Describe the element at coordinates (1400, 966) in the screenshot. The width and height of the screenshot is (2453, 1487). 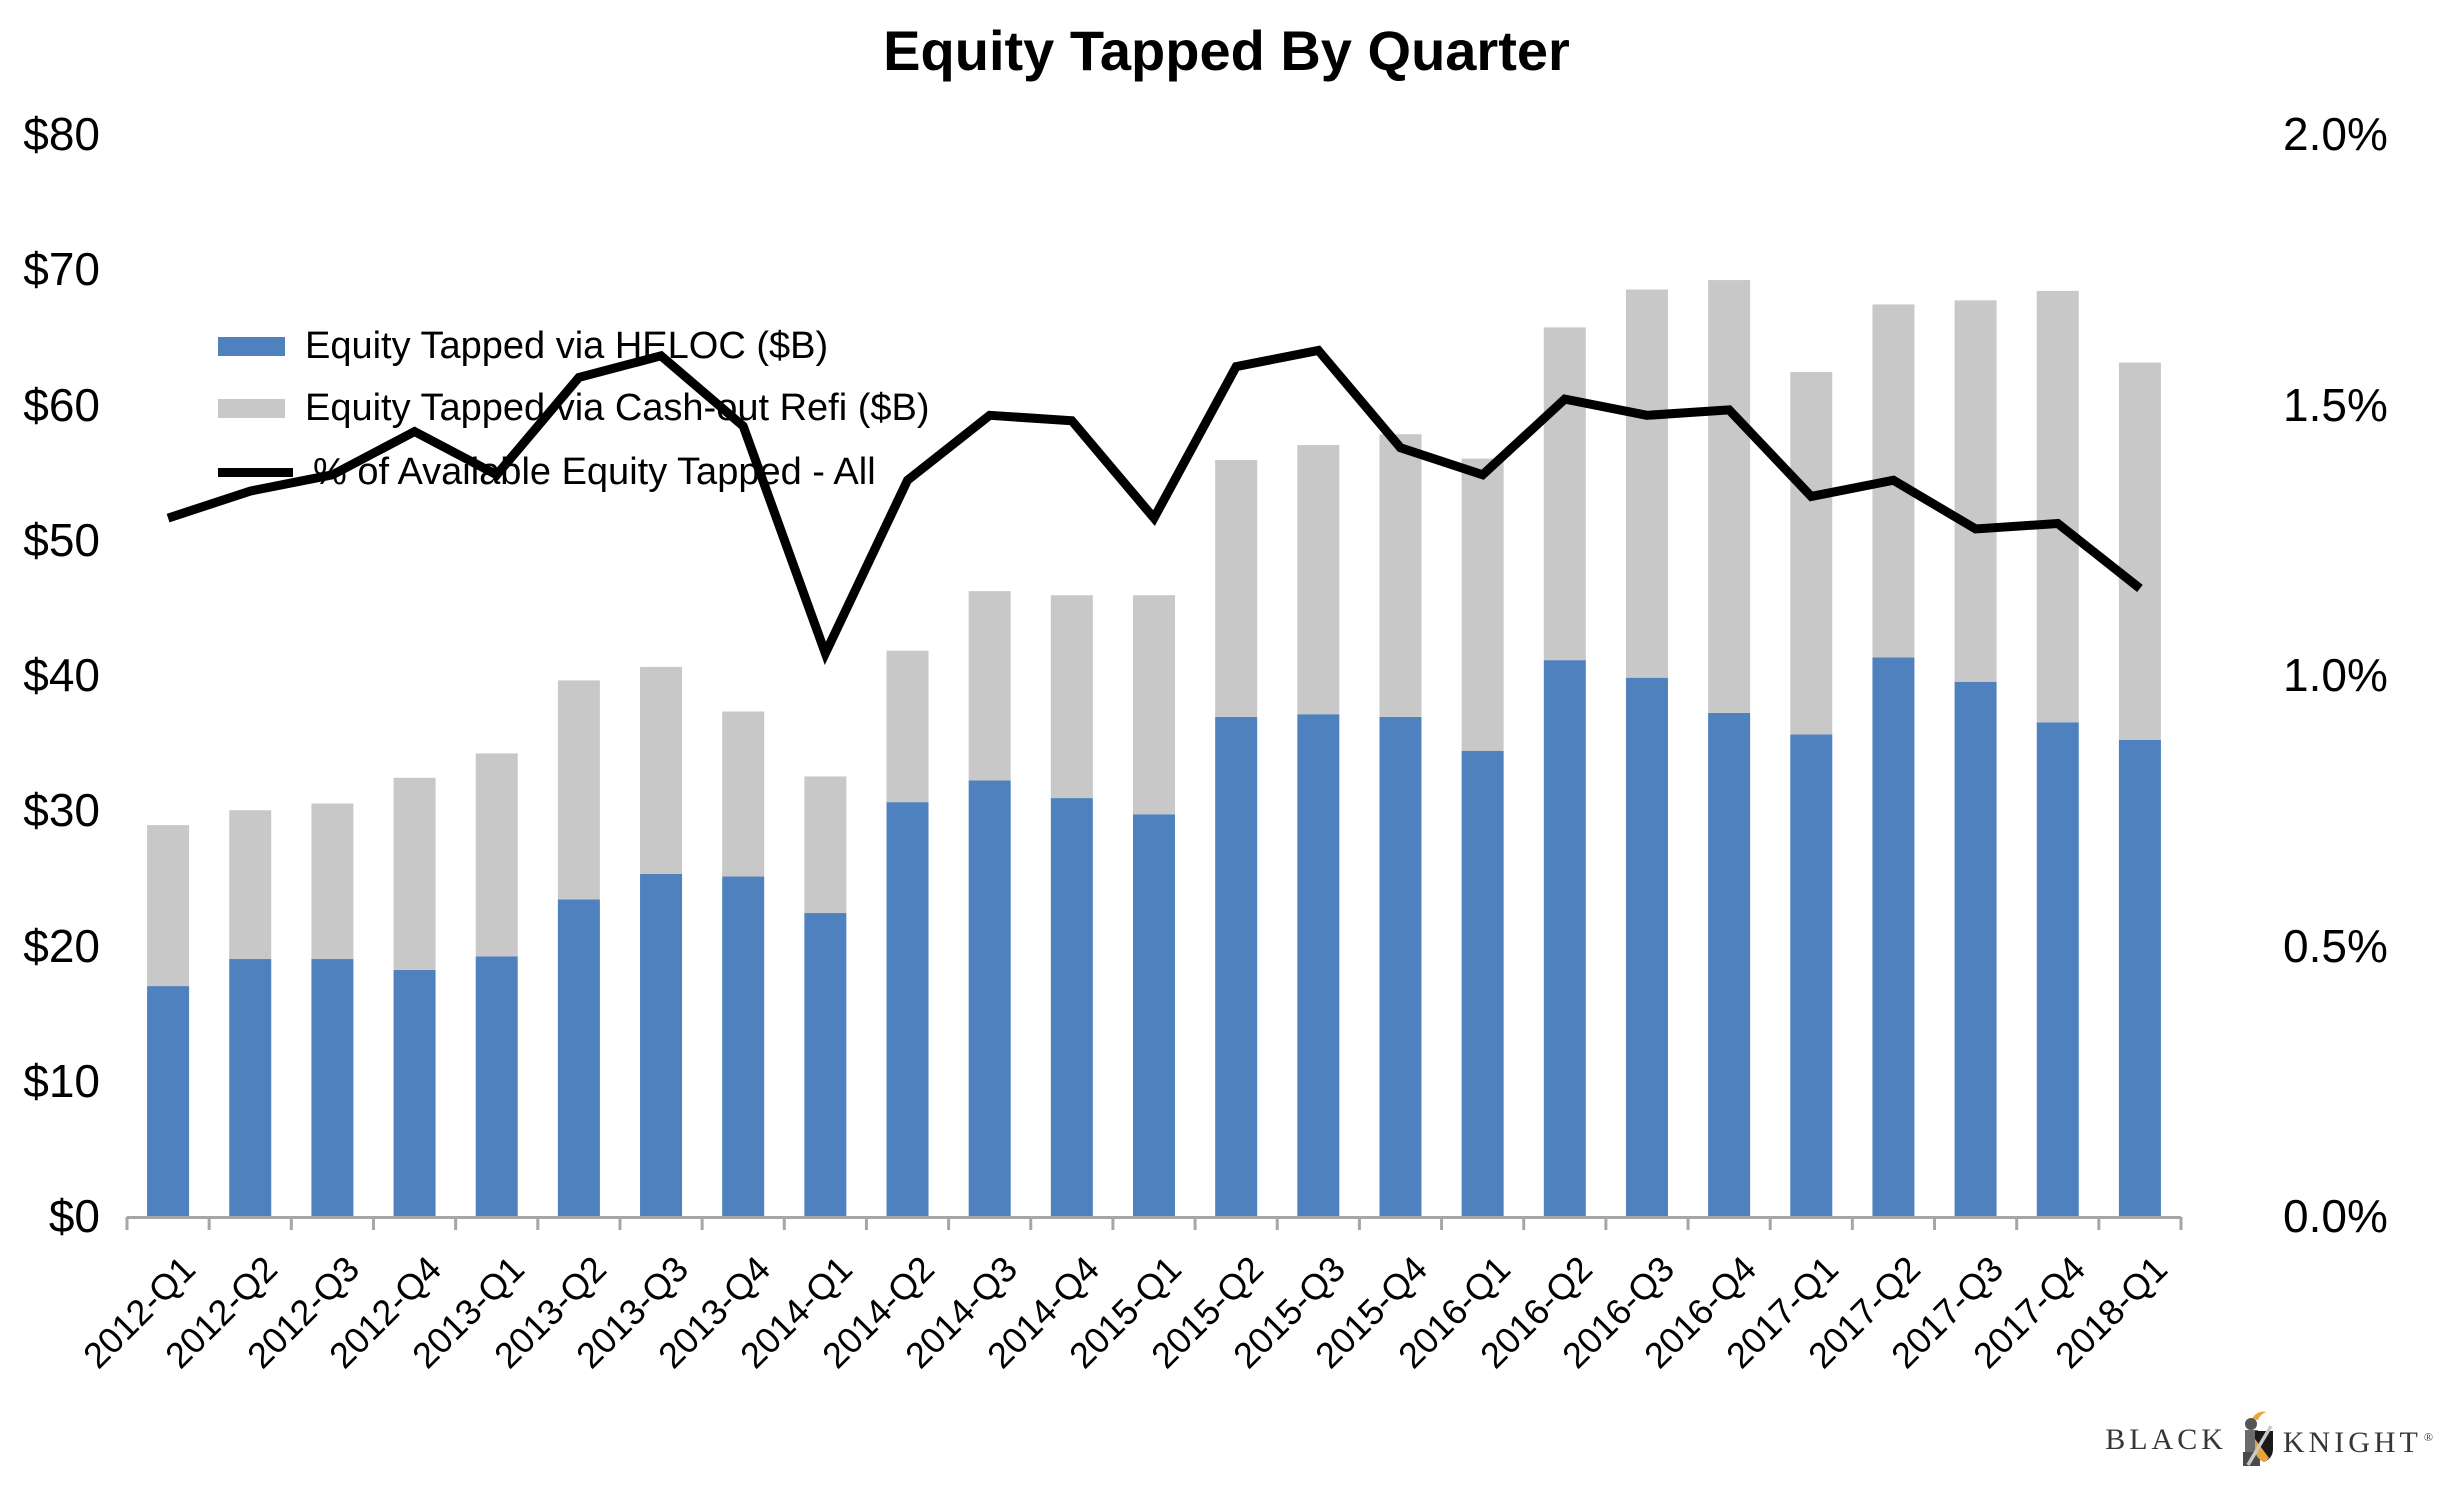
I see `bar-heloc-2015-Q4` at that location.